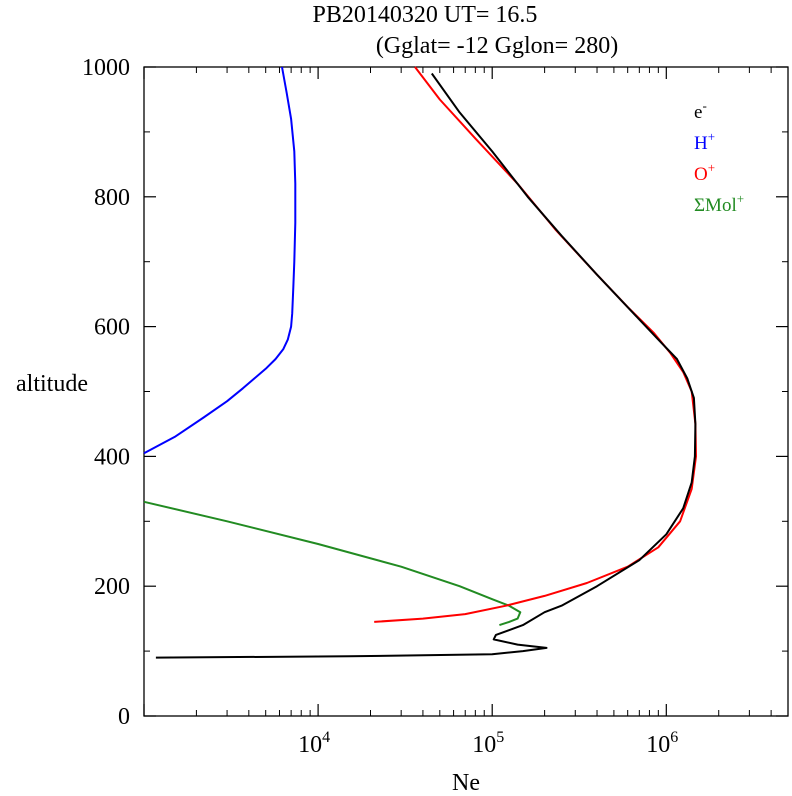 The image size is (792, 796). Describe the element at coordinates (704, 141) in the screenshot. I see `legend-entry: H+` at that location.